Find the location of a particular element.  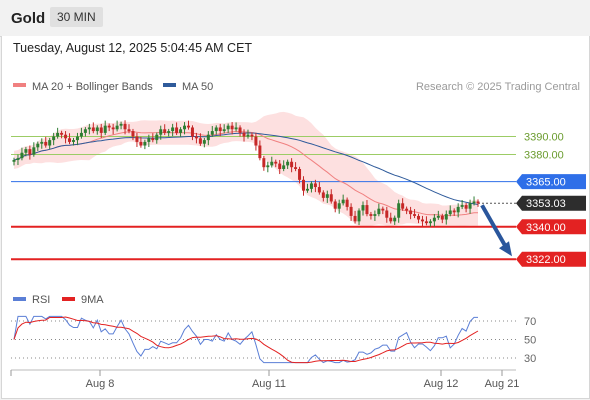

rsi-legend-item: RSI is located at coordinates (31, 300).